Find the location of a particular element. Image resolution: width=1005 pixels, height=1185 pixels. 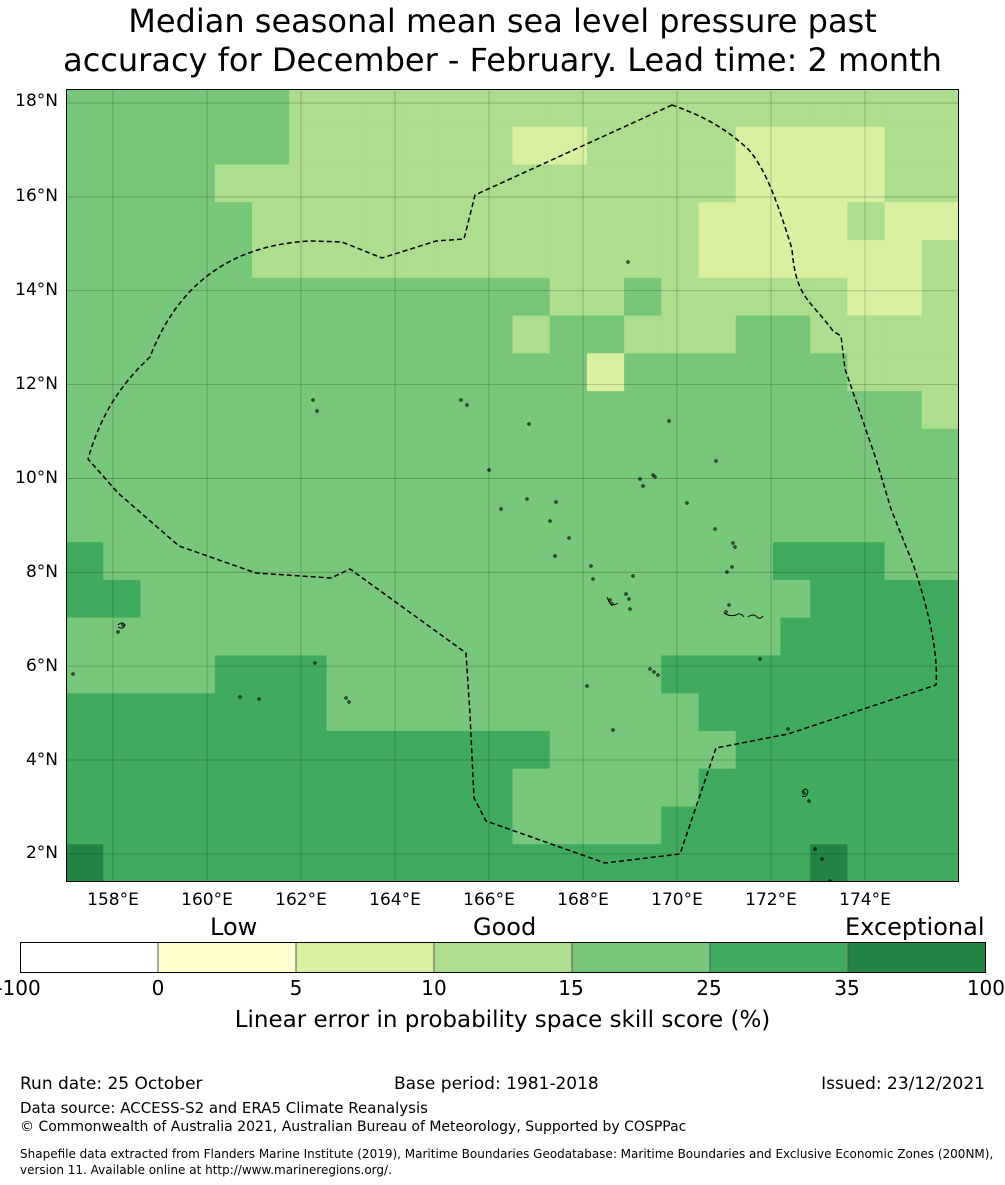

lon-label: 172°E is located at coordinates (771, 900).